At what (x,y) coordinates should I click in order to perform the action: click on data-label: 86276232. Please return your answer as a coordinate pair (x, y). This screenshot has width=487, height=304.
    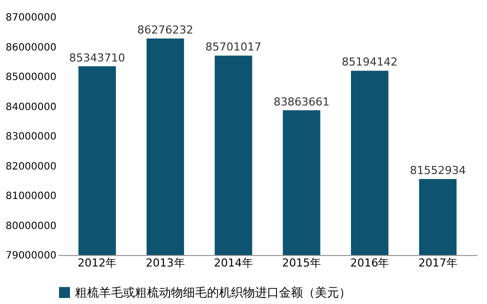
    Looking at the image, I should click on (165, 30).